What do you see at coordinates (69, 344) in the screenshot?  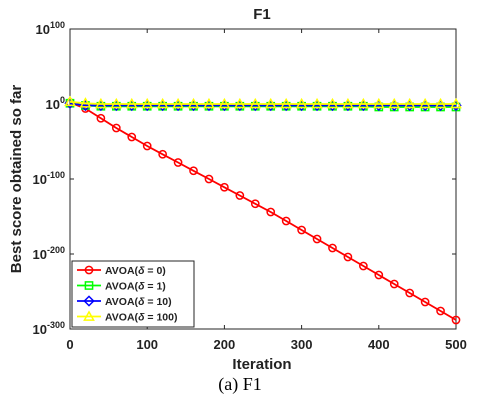 I see `x-tick-label: 0` at bounding box center [69, 344].